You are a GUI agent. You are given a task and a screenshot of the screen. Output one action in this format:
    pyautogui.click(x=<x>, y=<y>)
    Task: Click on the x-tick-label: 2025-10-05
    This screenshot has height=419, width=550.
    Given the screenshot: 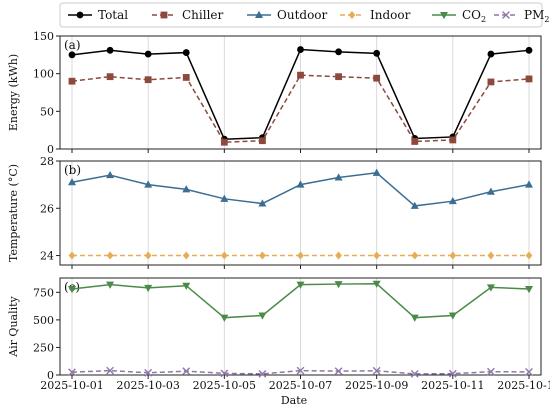 What is the action you would take?
    pyautogui.click(x=224, y=385)
    